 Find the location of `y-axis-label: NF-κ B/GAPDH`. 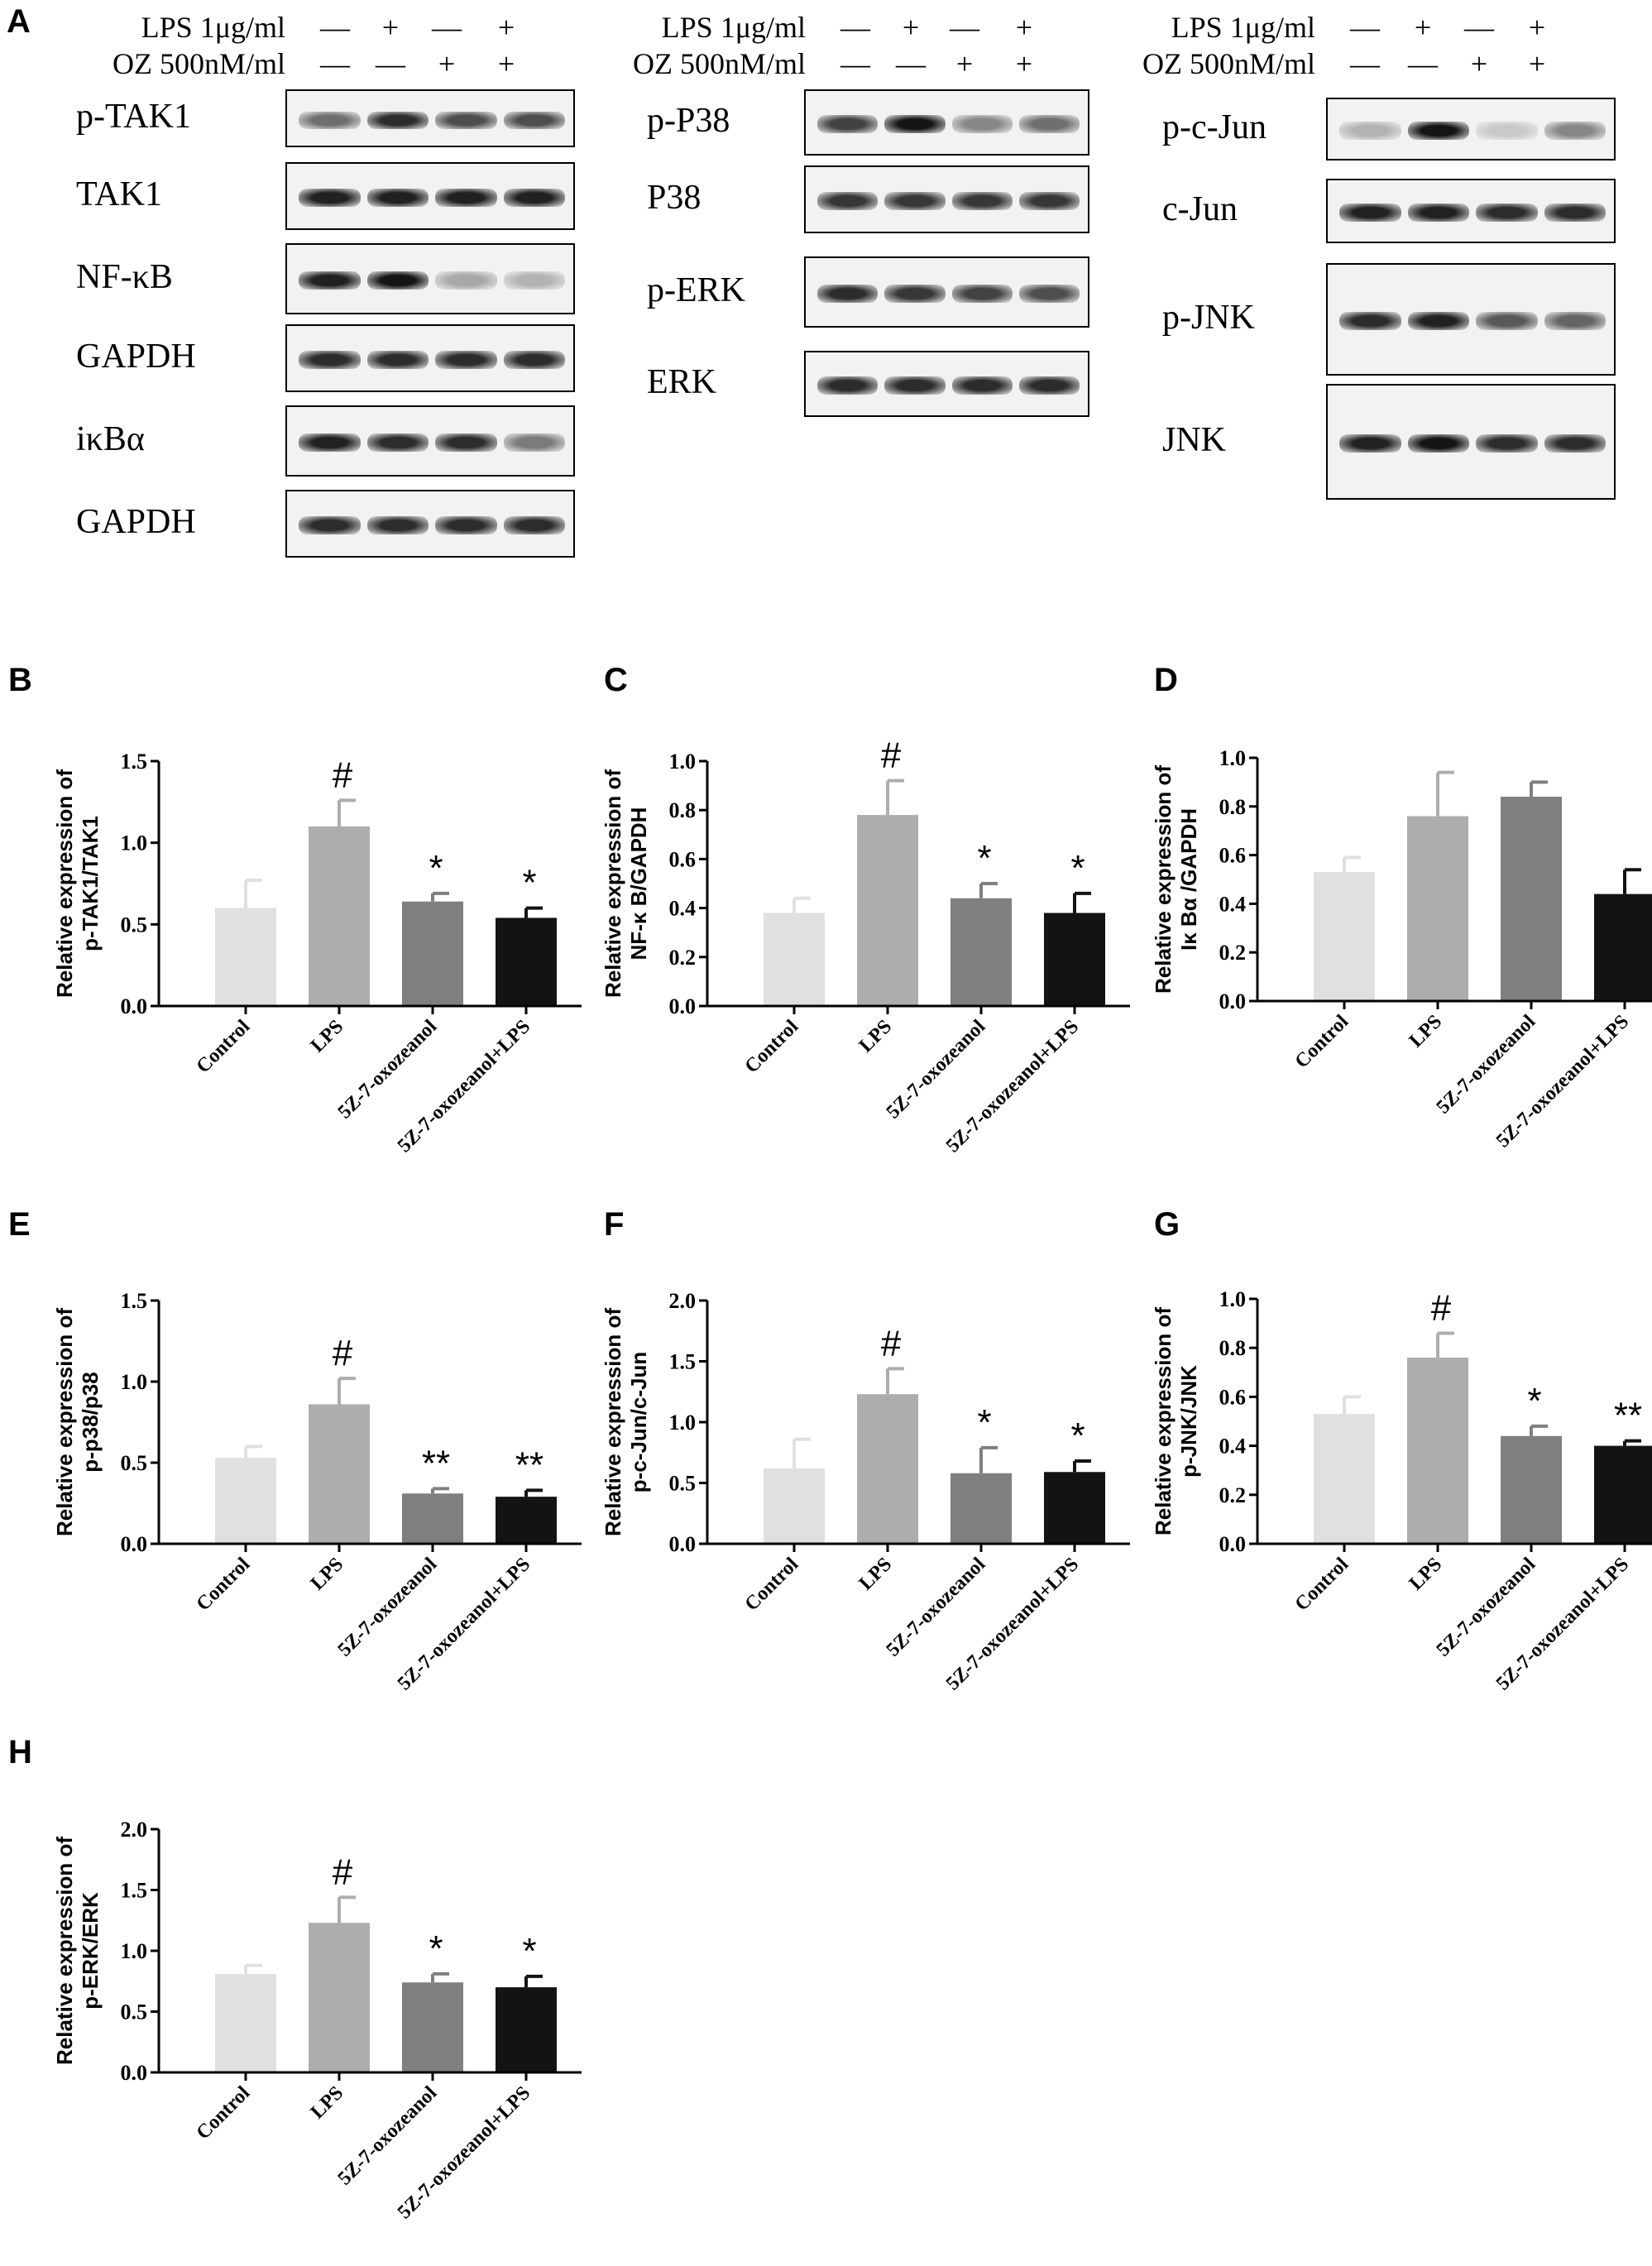

y-axis-label: NF-κ B/GAPDH is located at coordinates (638, 884).